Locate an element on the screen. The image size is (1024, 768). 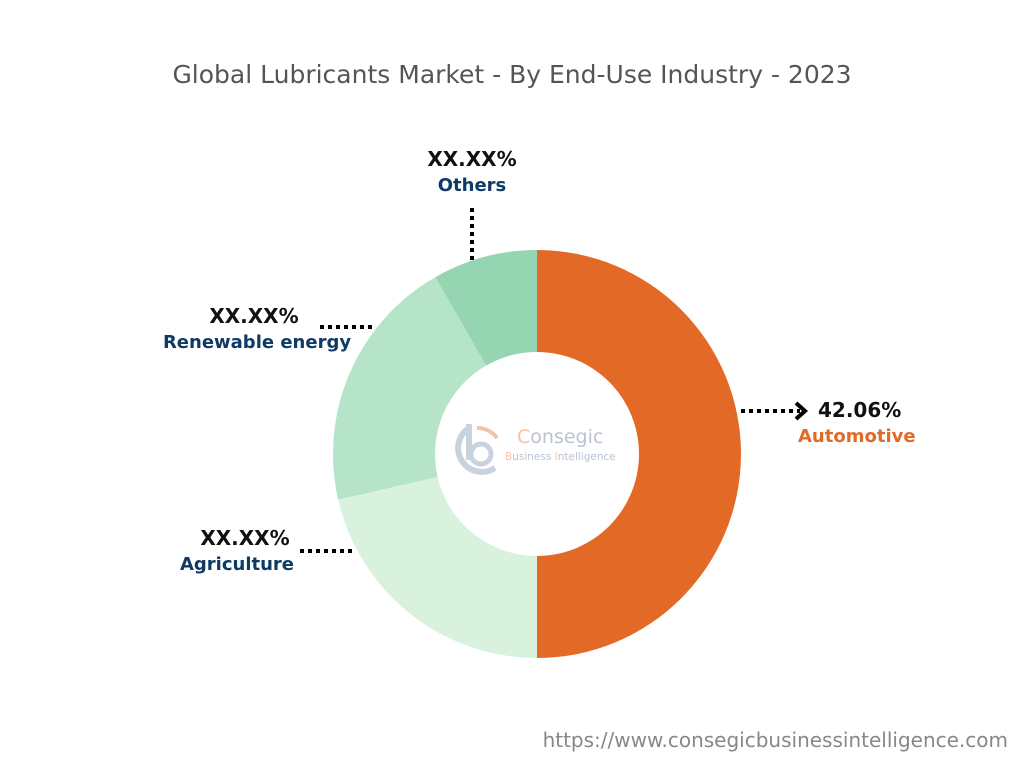
logo-text: C is located at coordinates (524, 437).